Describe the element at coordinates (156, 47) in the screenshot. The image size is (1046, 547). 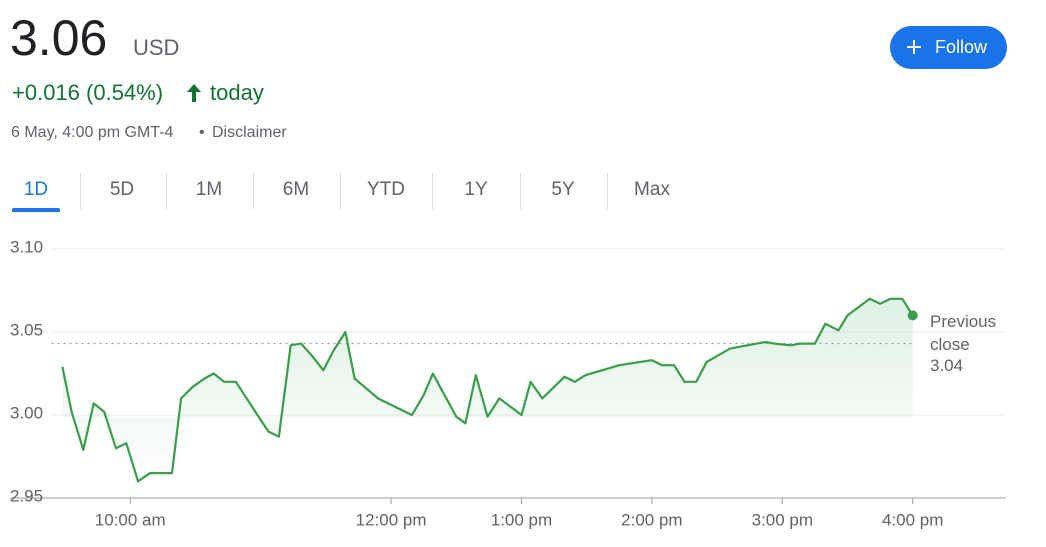
I see `currency: USD` at that location.